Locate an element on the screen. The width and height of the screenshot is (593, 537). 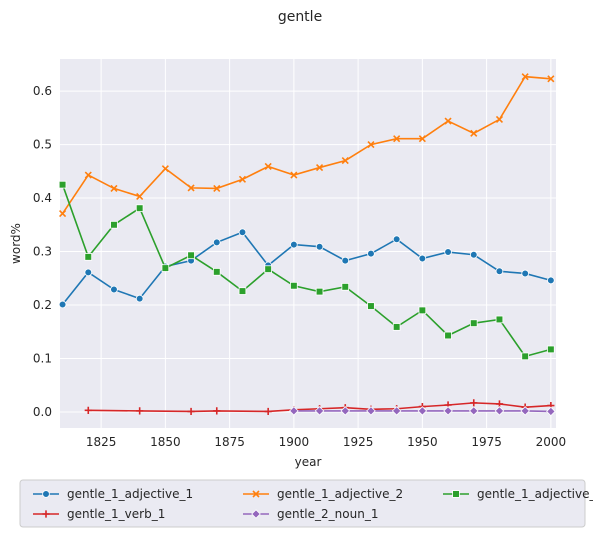
y-tick-label: 0.6 is located at coordinates (42, 91).